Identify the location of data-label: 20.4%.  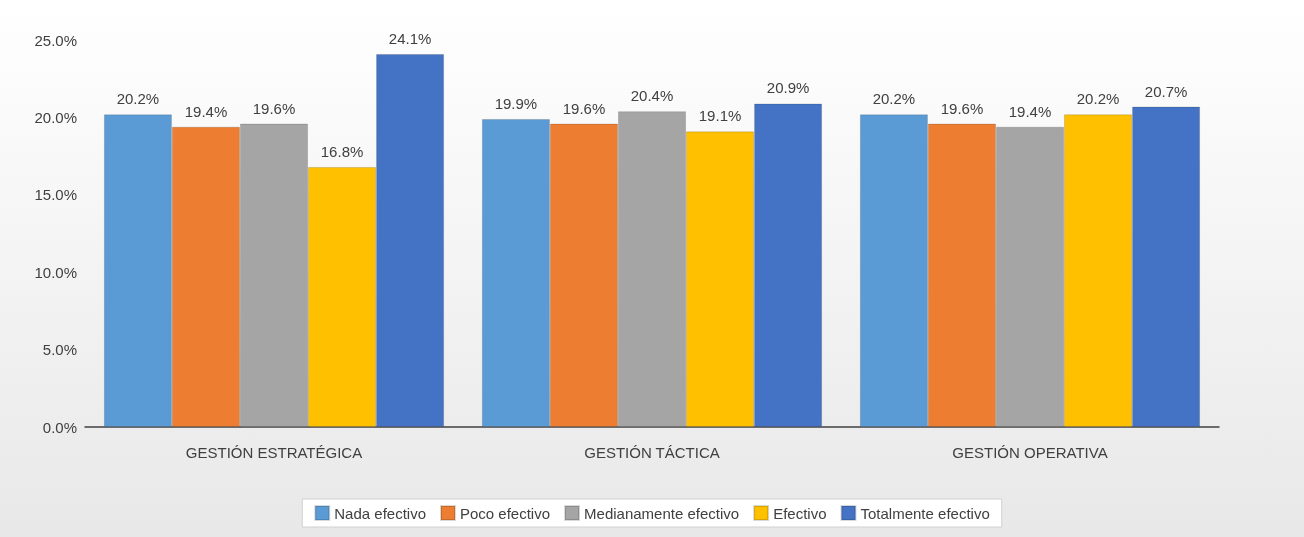
(652, 96).